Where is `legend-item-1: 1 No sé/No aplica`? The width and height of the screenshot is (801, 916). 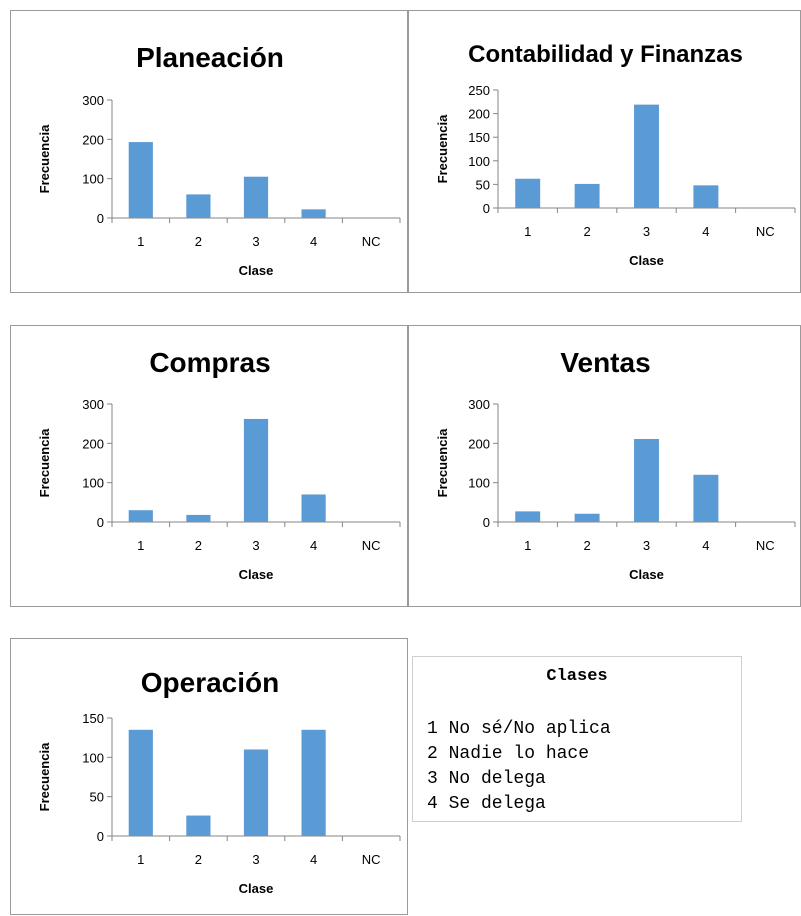 legend-item-1: 1 No sé/No aplica is located at coordinates (519, 729).